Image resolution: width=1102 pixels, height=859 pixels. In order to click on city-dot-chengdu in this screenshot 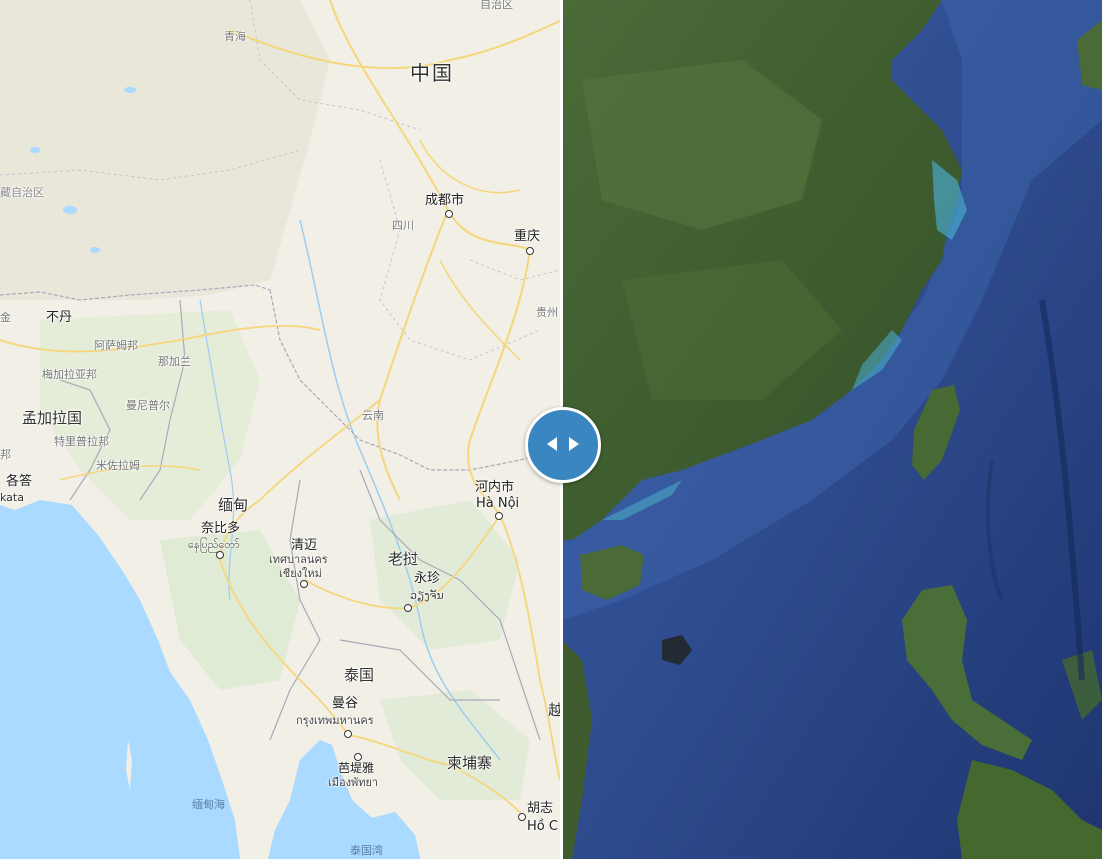, I will do `click(449, 214)`.